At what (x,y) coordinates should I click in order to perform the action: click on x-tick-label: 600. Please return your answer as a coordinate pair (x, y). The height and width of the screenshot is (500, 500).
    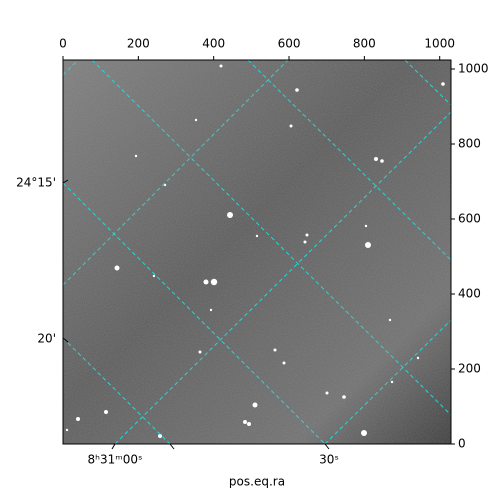
    Looking at the image, I should click on (289, 44).